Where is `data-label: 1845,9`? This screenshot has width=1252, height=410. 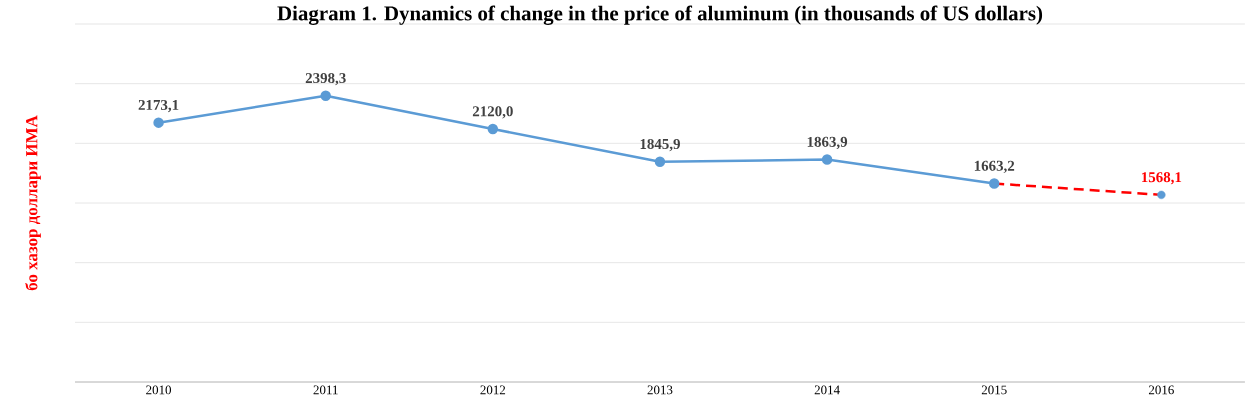 data-label: 1845,9 is located at coordinates (660, 145).